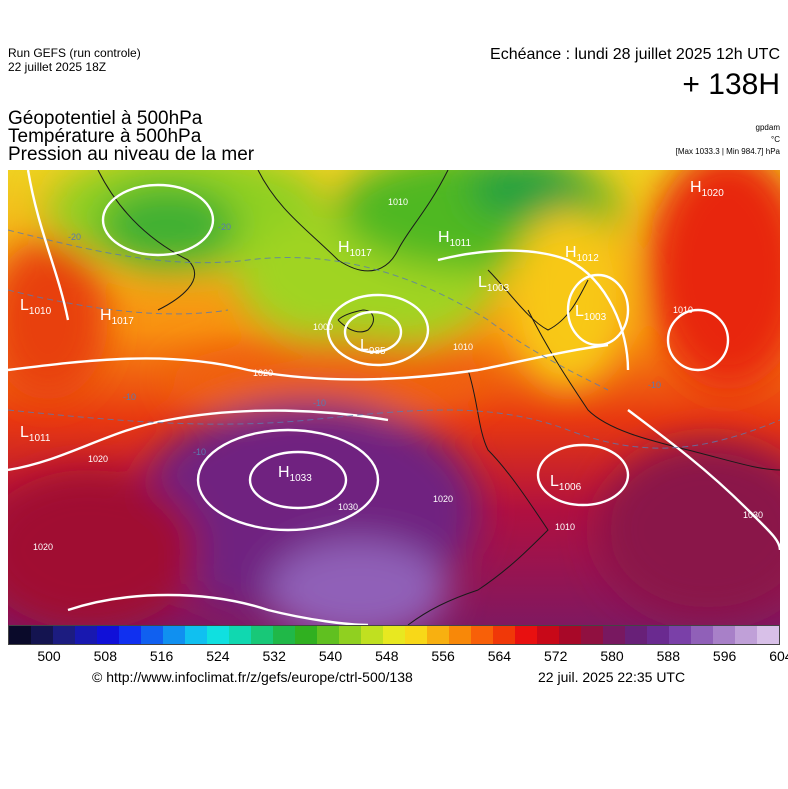 This screenshot has height=789, width=788. What do you see at coordinates (161, 656) in the screenshot?
I see `colorbar-tick-label: 516` at bounding box center [161, 656].